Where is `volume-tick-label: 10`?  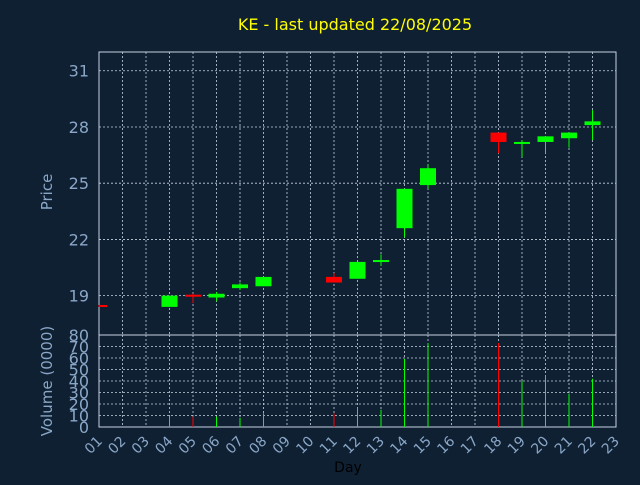 volume-tick-label: 10 is located at coordinates (79, 416).